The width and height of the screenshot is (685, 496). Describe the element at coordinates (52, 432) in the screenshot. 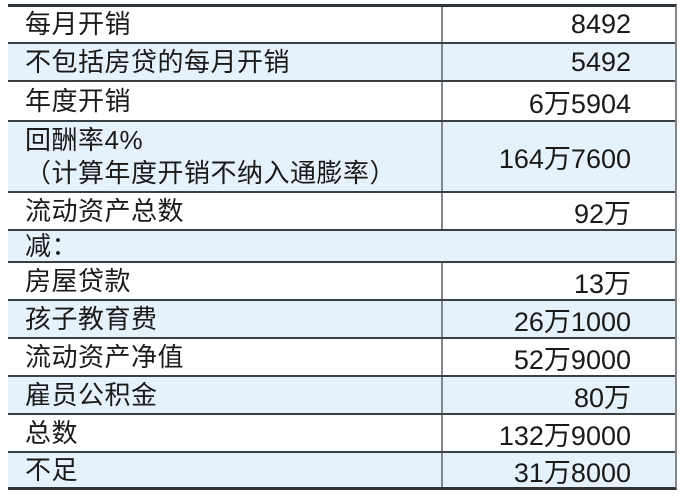

I see `row-label-text: 总数` at that location.